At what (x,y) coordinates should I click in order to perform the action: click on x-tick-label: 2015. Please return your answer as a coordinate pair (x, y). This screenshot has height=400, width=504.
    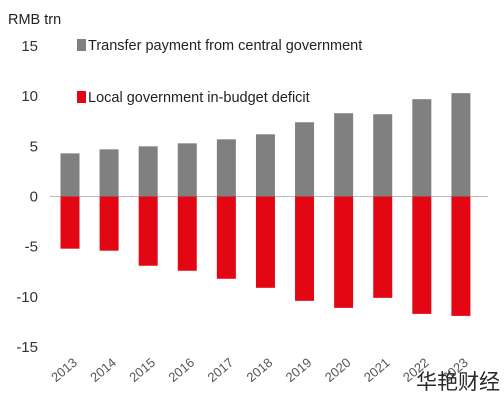
    Looking at the image, I should click on (142, 370).